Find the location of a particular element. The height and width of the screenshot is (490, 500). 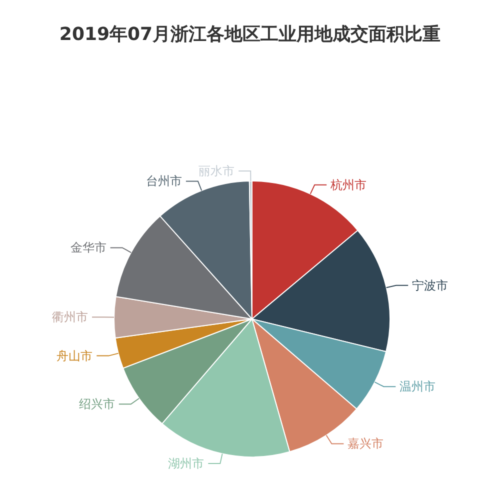

slice-label: 绍兴市 is located at coordinates (96, 404).